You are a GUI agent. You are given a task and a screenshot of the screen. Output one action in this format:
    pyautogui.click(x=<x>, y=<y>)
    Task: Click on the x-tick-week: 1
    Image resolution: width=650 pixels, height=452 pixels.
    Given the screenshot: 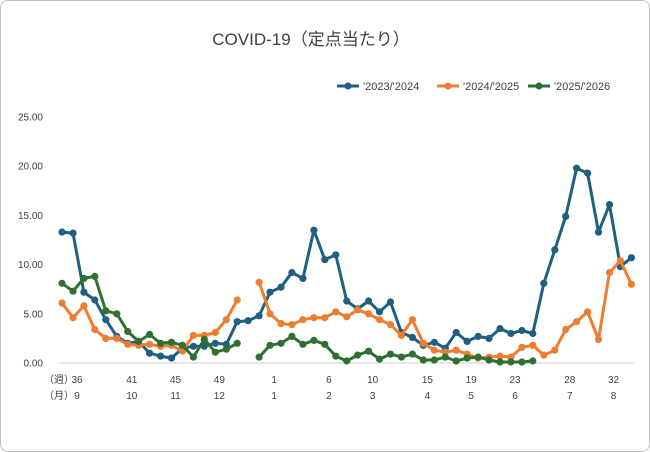 What is the action you would take?
    pyautogui.click(x=274, y=380)
    